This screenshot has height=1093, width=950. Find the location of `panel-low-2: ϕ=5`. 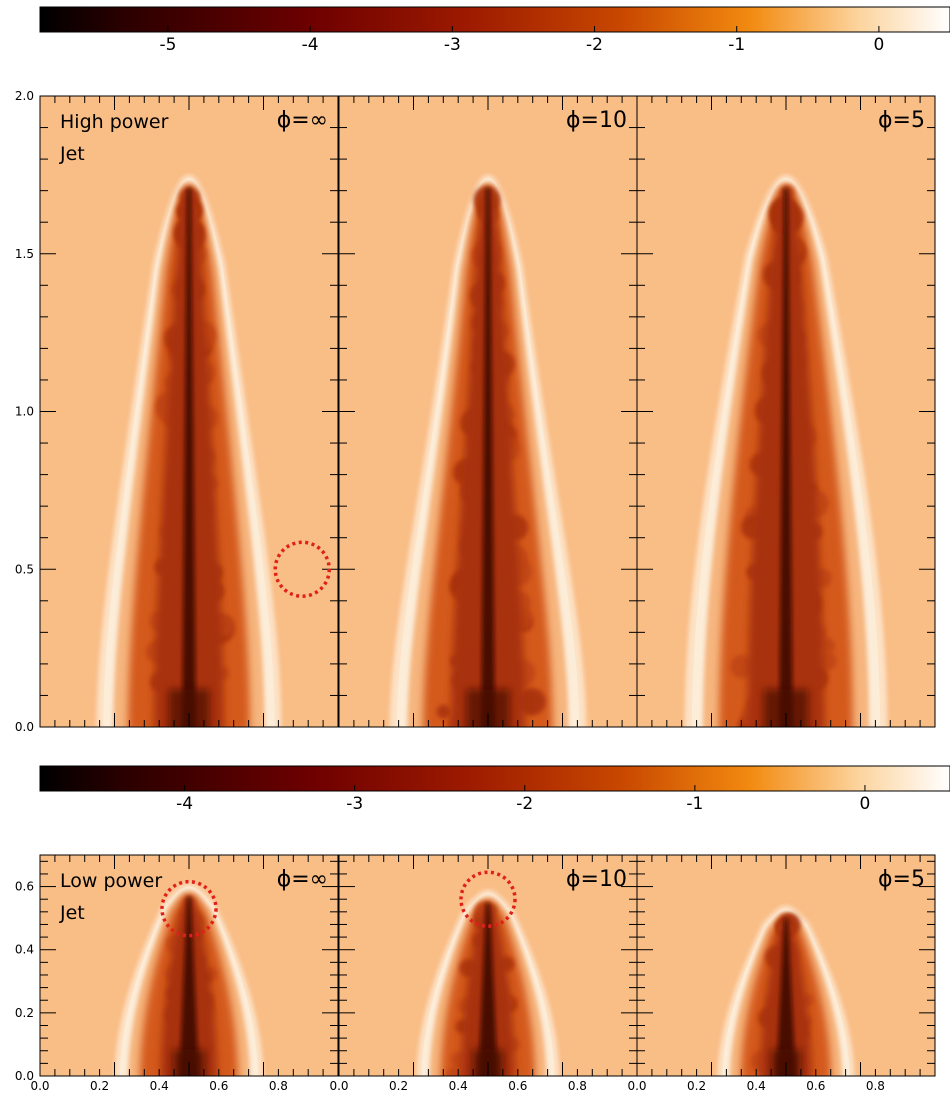

panel-low-2: ϕ=5 is located at coordinates (786, 965).